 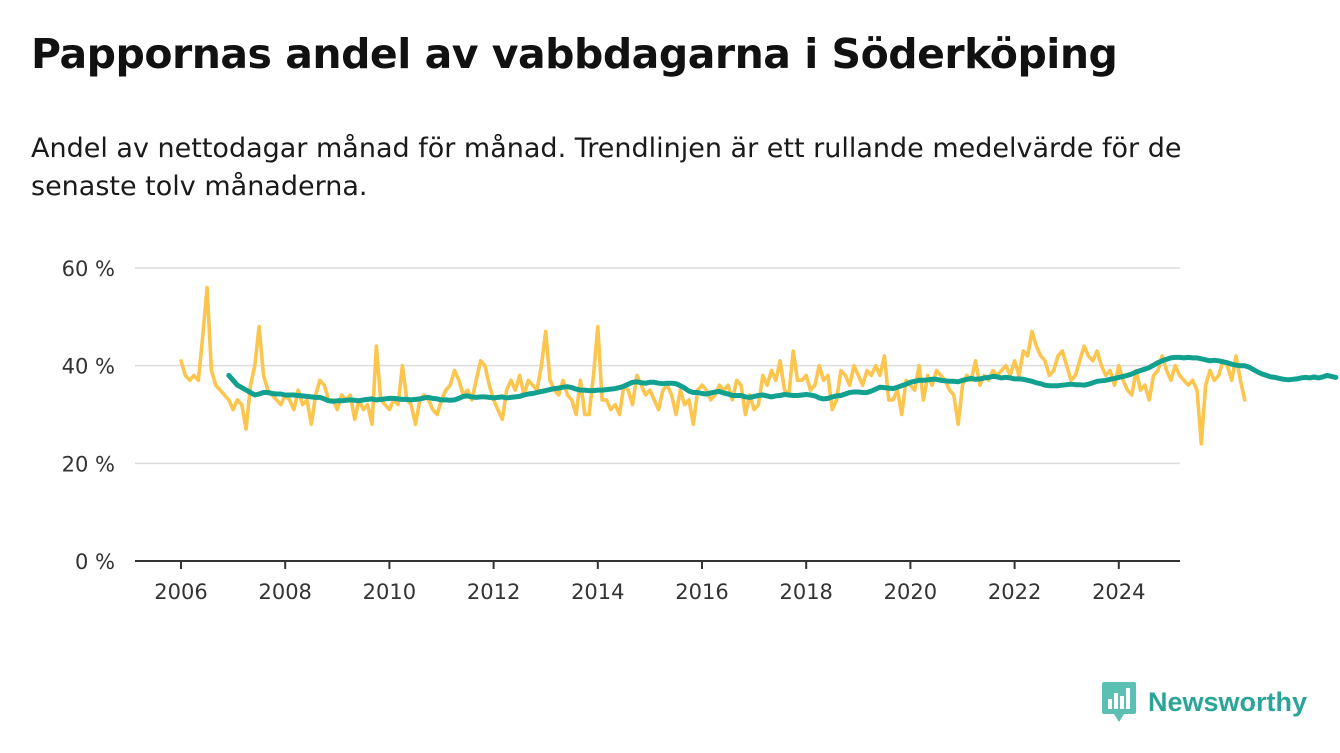 I want to click on x-tick-label: 2018, so click(x=805, y=592).